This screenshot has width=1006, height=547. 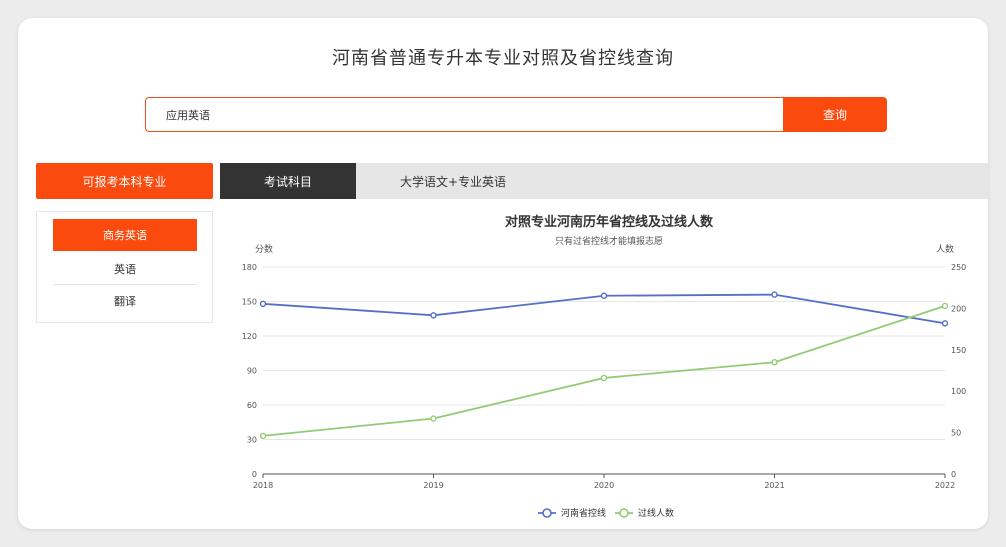 I want to click on x-tick-label: 2022, so click(x=945, y=485).